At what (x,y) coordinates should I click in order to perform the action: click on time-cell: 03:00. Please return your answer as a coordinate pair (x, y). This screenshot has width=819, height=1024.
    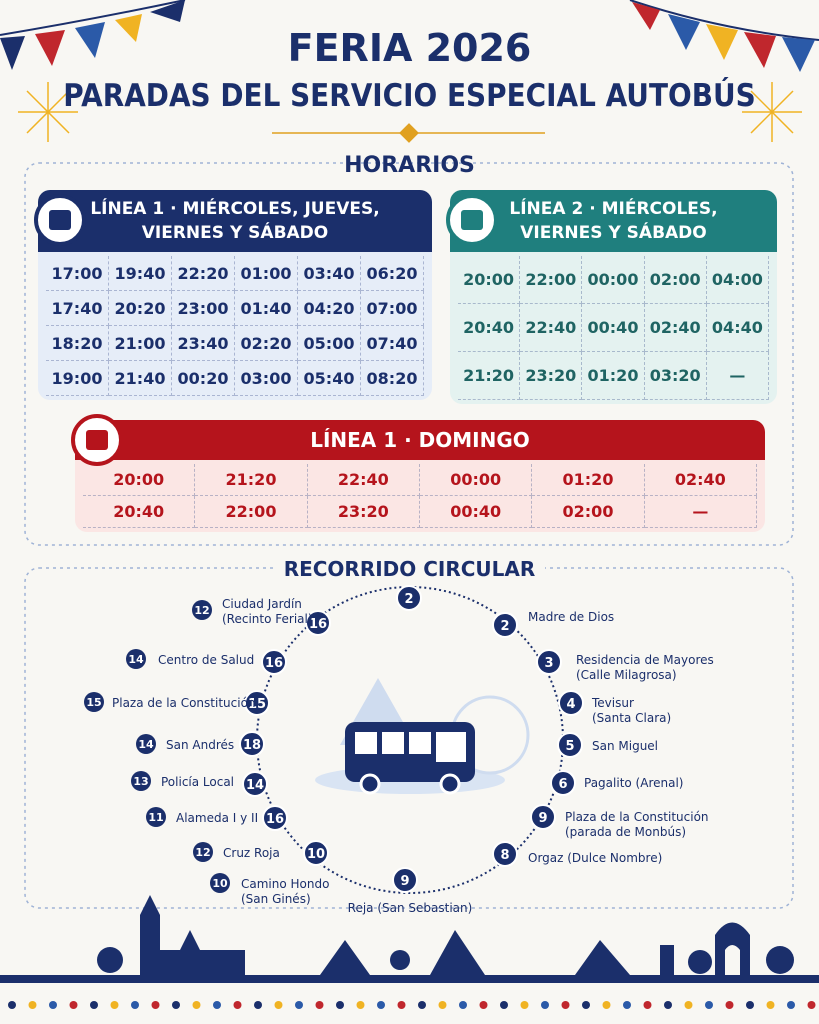
    Looking at the image, I should click on (266, 378).